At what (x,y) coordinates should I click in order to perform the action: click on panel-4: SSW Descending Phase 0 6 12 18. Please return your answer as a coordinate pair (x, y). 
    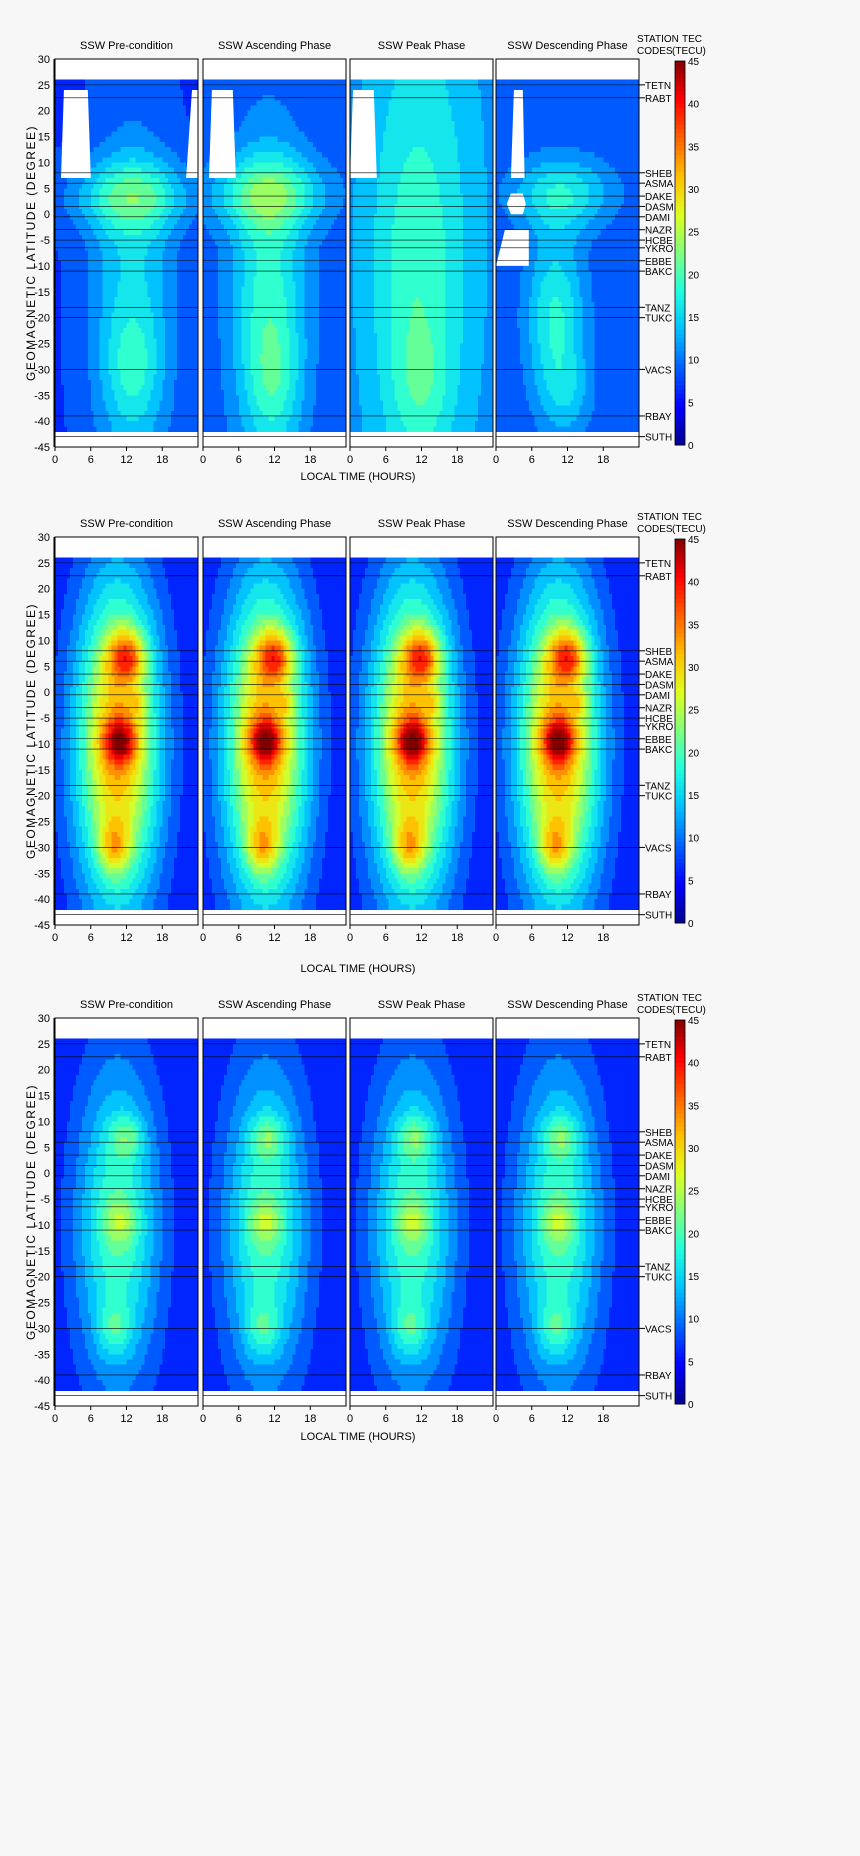
    Looking at the image, I should click on (566, 731).